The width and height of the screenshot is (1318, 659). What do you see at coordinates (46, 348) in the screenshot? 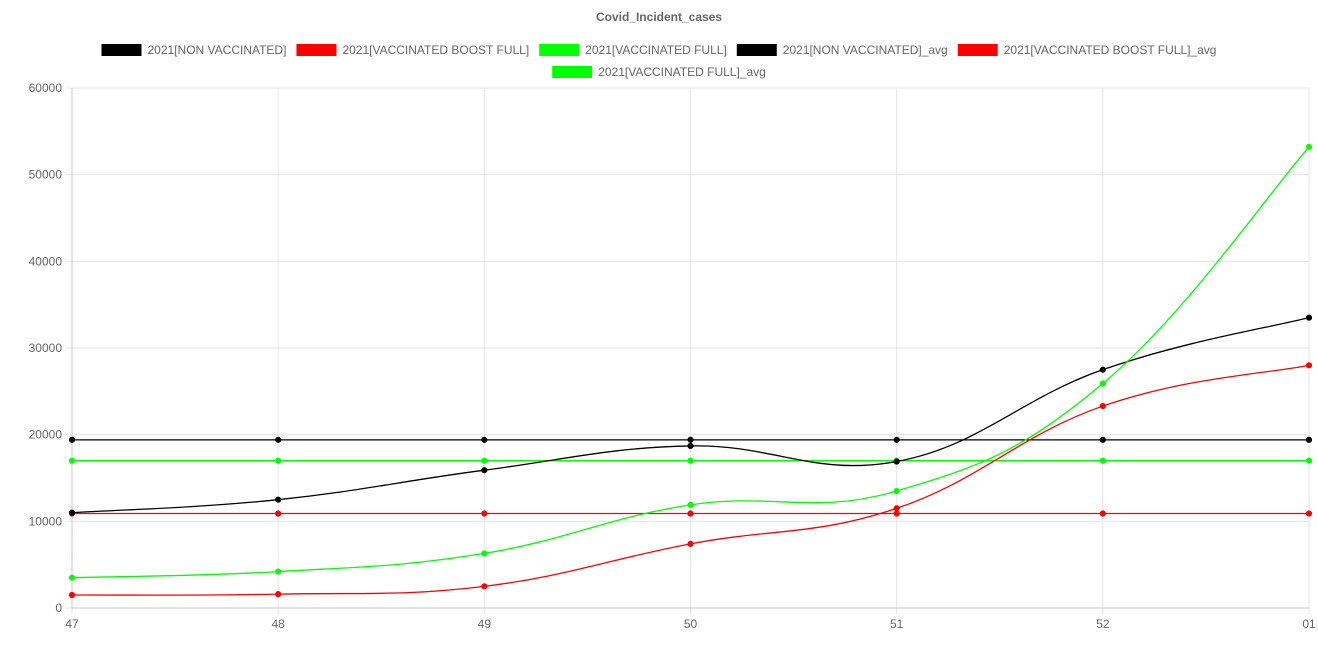
I see `y-tick-label: 30000` at bounding box center [46, 348].